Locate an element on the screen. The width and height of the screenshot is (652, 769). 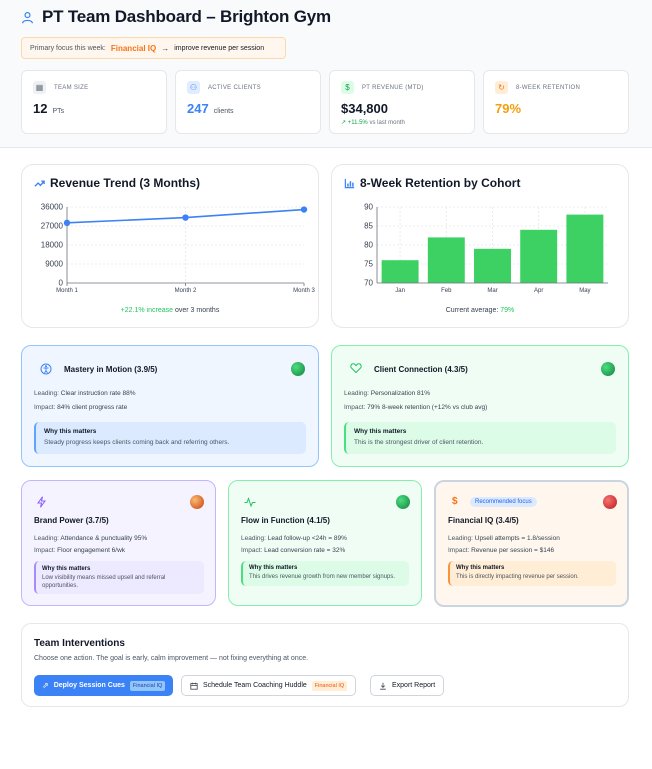
x-tick-label: Month 2 is located at coordinates (186, 291).